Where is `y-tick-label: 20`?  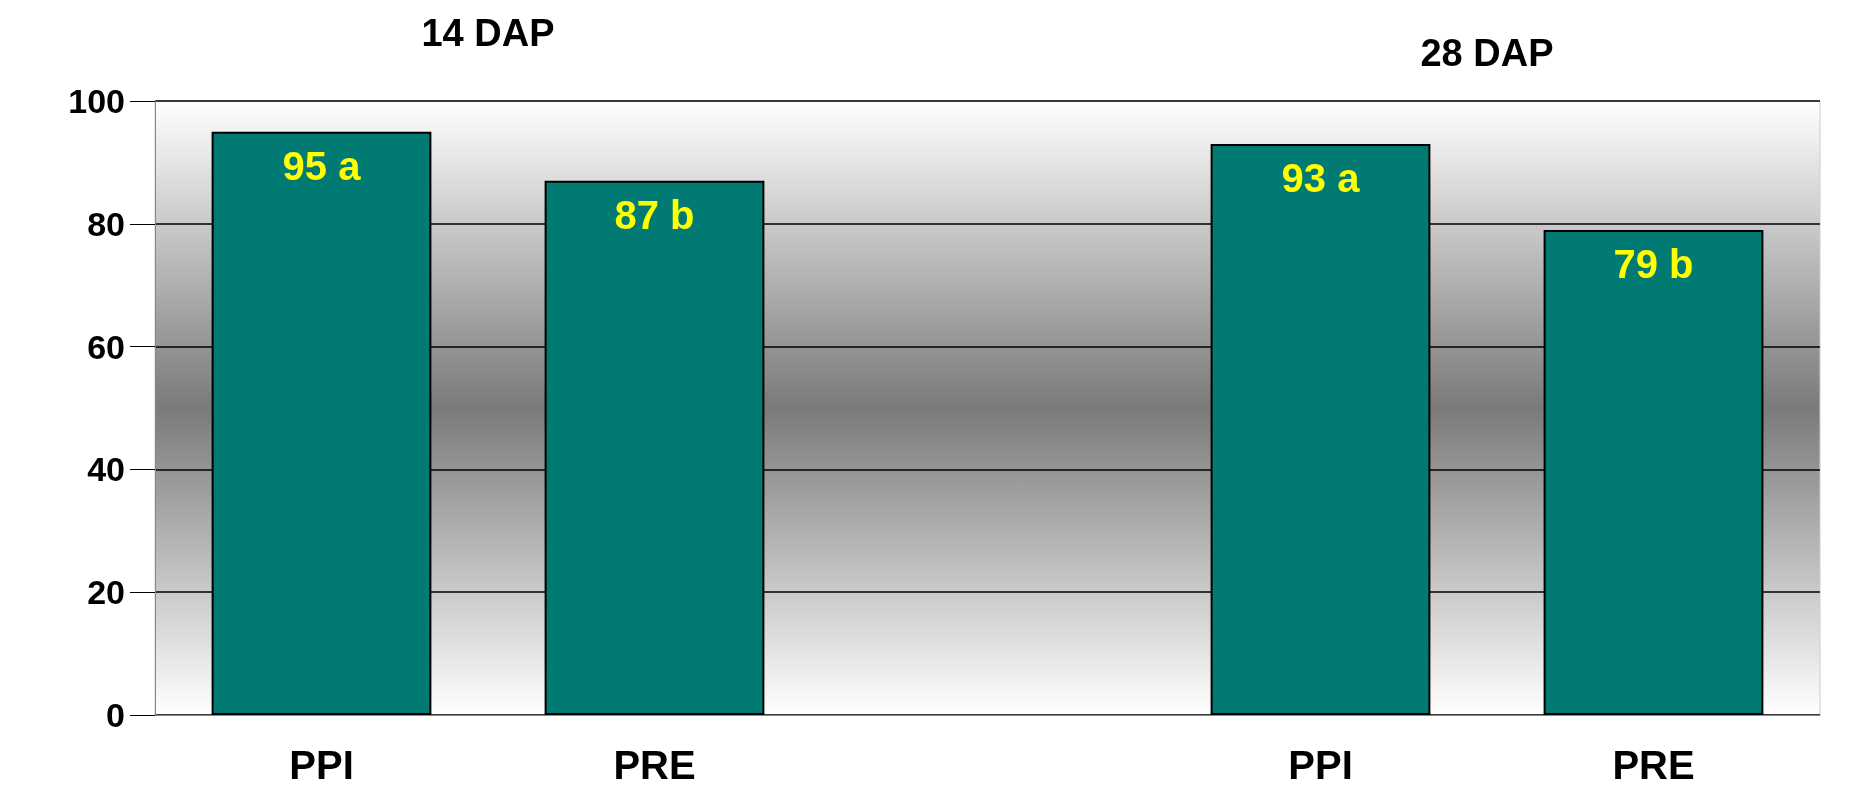
y-tick-label: 20 is located at coordinates (106, 592).